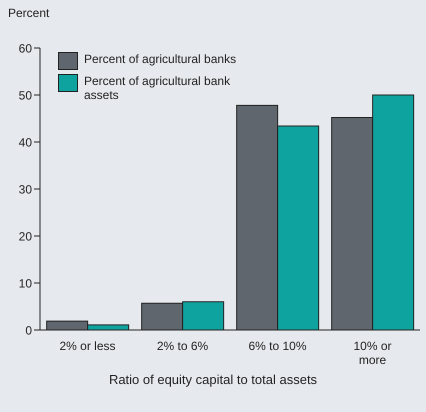  Describe the element at coordinates (25, 95) in the screenshot. I see `y-tick-label: 50` at that location.